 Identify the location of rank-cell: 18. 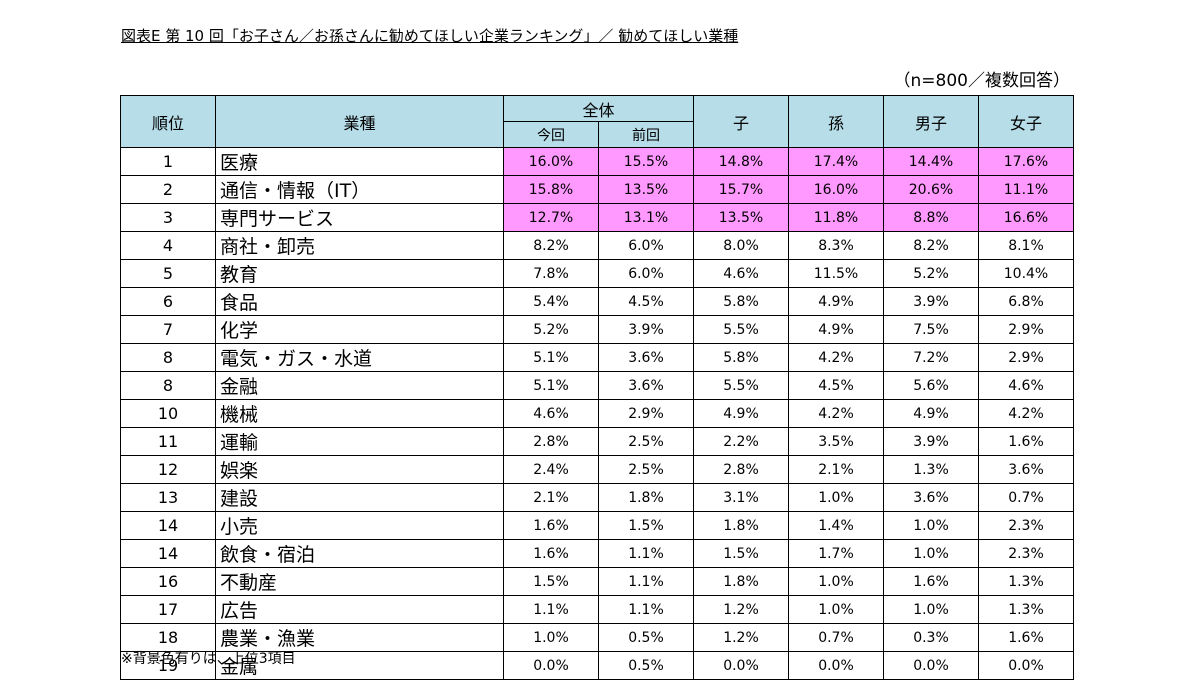
(168, 637).